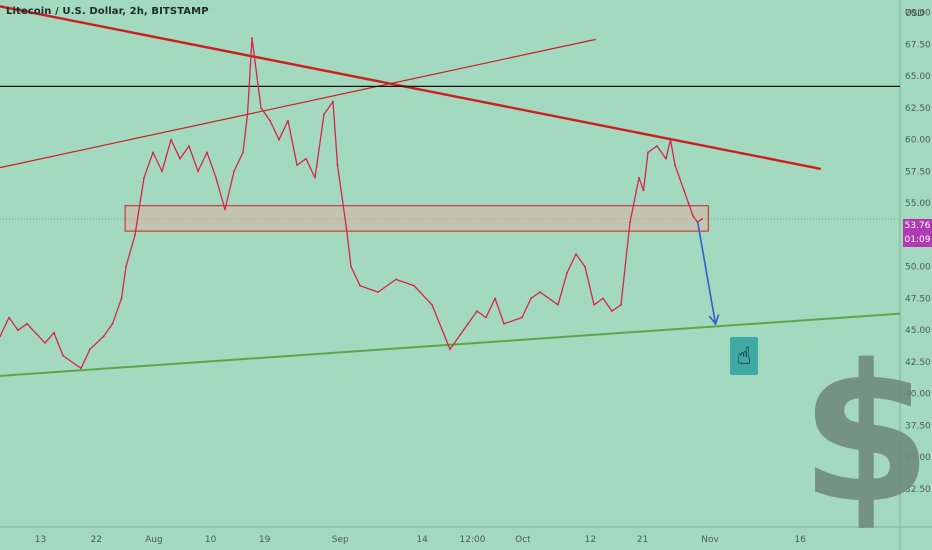 The width and height of the screenshot is (932, 550). What do you see at coordinates (918, 77) in the screenshot?
I see `y-tick-label-13: 65.00` at bounding box center [918, 77].